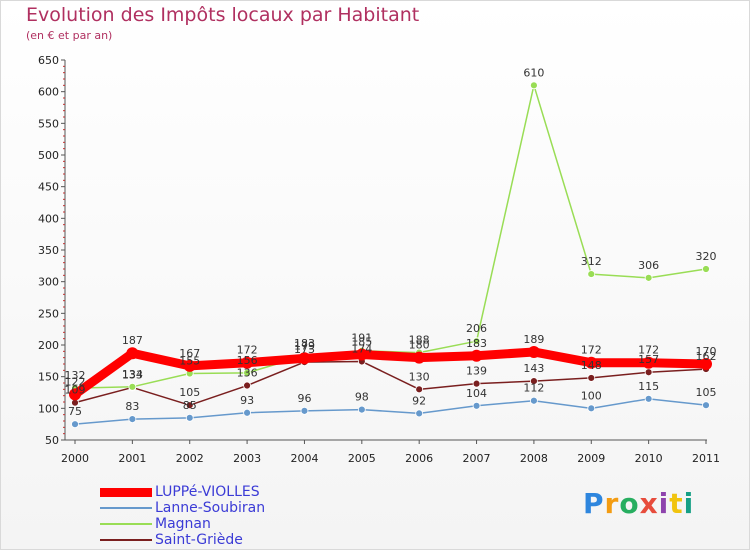 Image resolution: width=750 pixels, height=550 pixels. I want to click on y-tick-label: 100, so click(48, 408).